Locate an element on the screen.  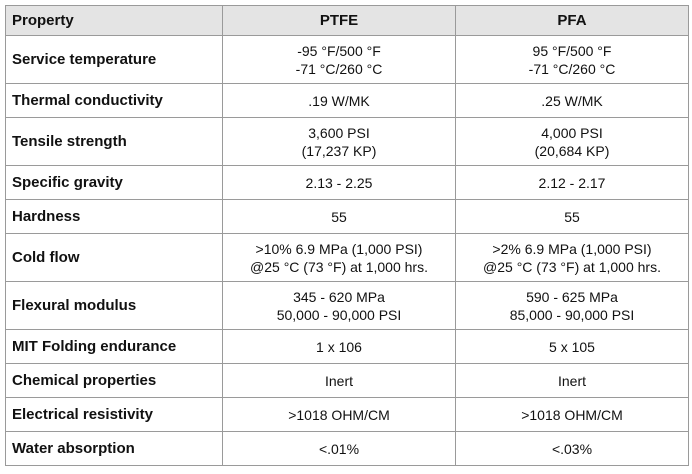
value-line: 2.12 - 2.17 is located at coordinates (572, 182).